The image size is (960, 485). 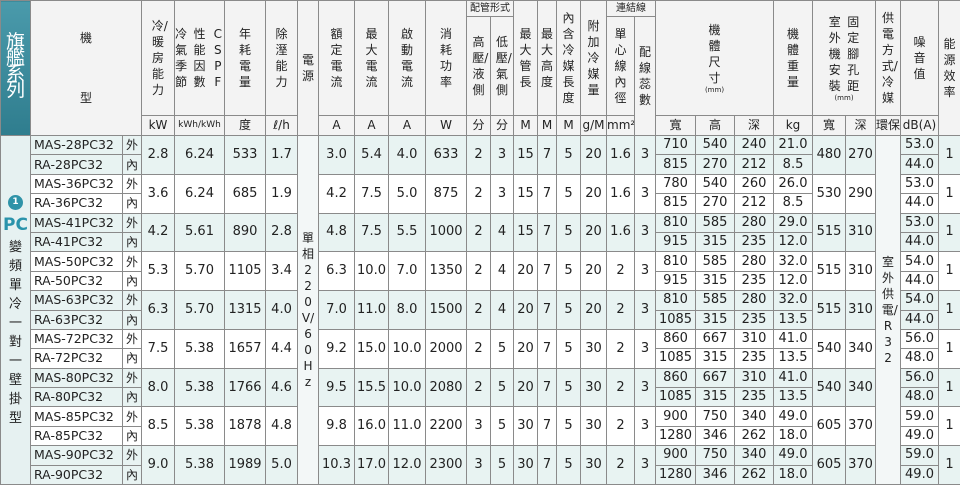 I want to click on d-indoor: 235, so click(x=754, y=397).